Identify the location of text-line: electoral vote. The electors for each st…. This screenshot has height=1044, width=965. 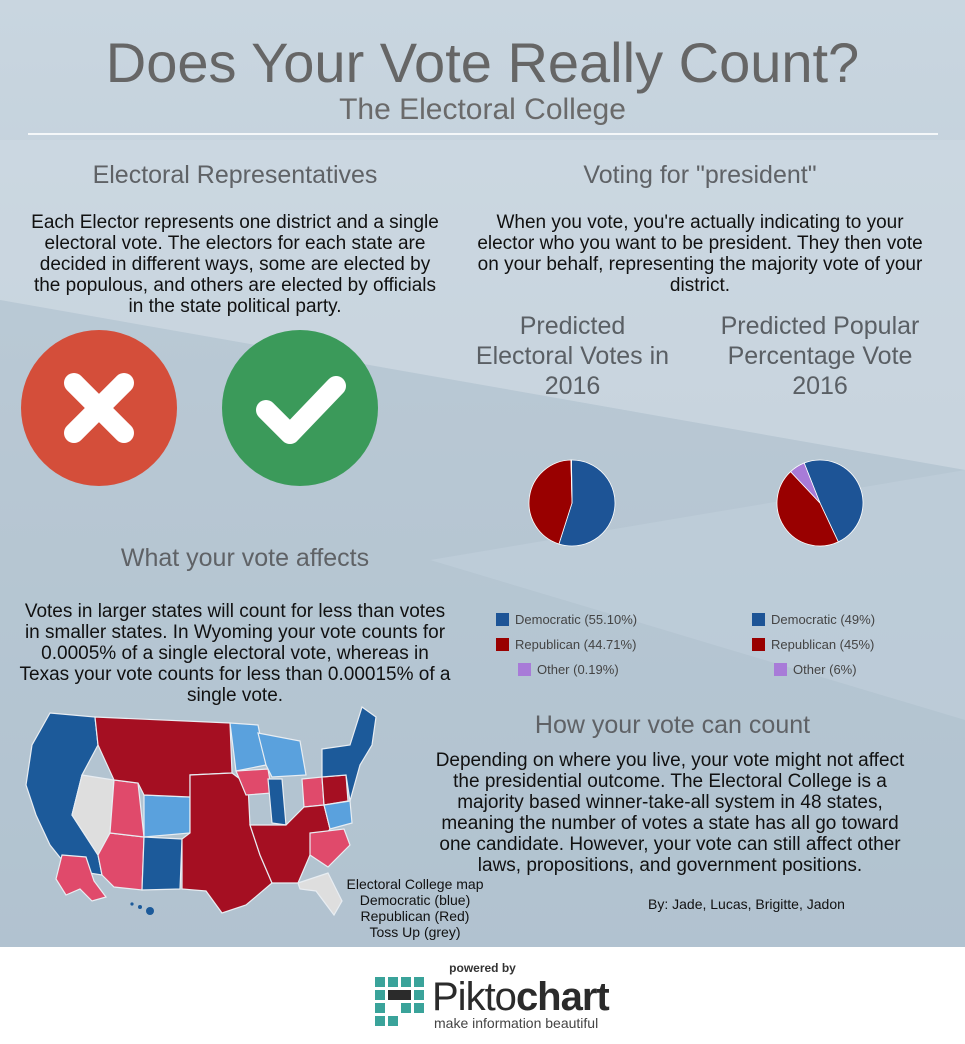
(235, 243).